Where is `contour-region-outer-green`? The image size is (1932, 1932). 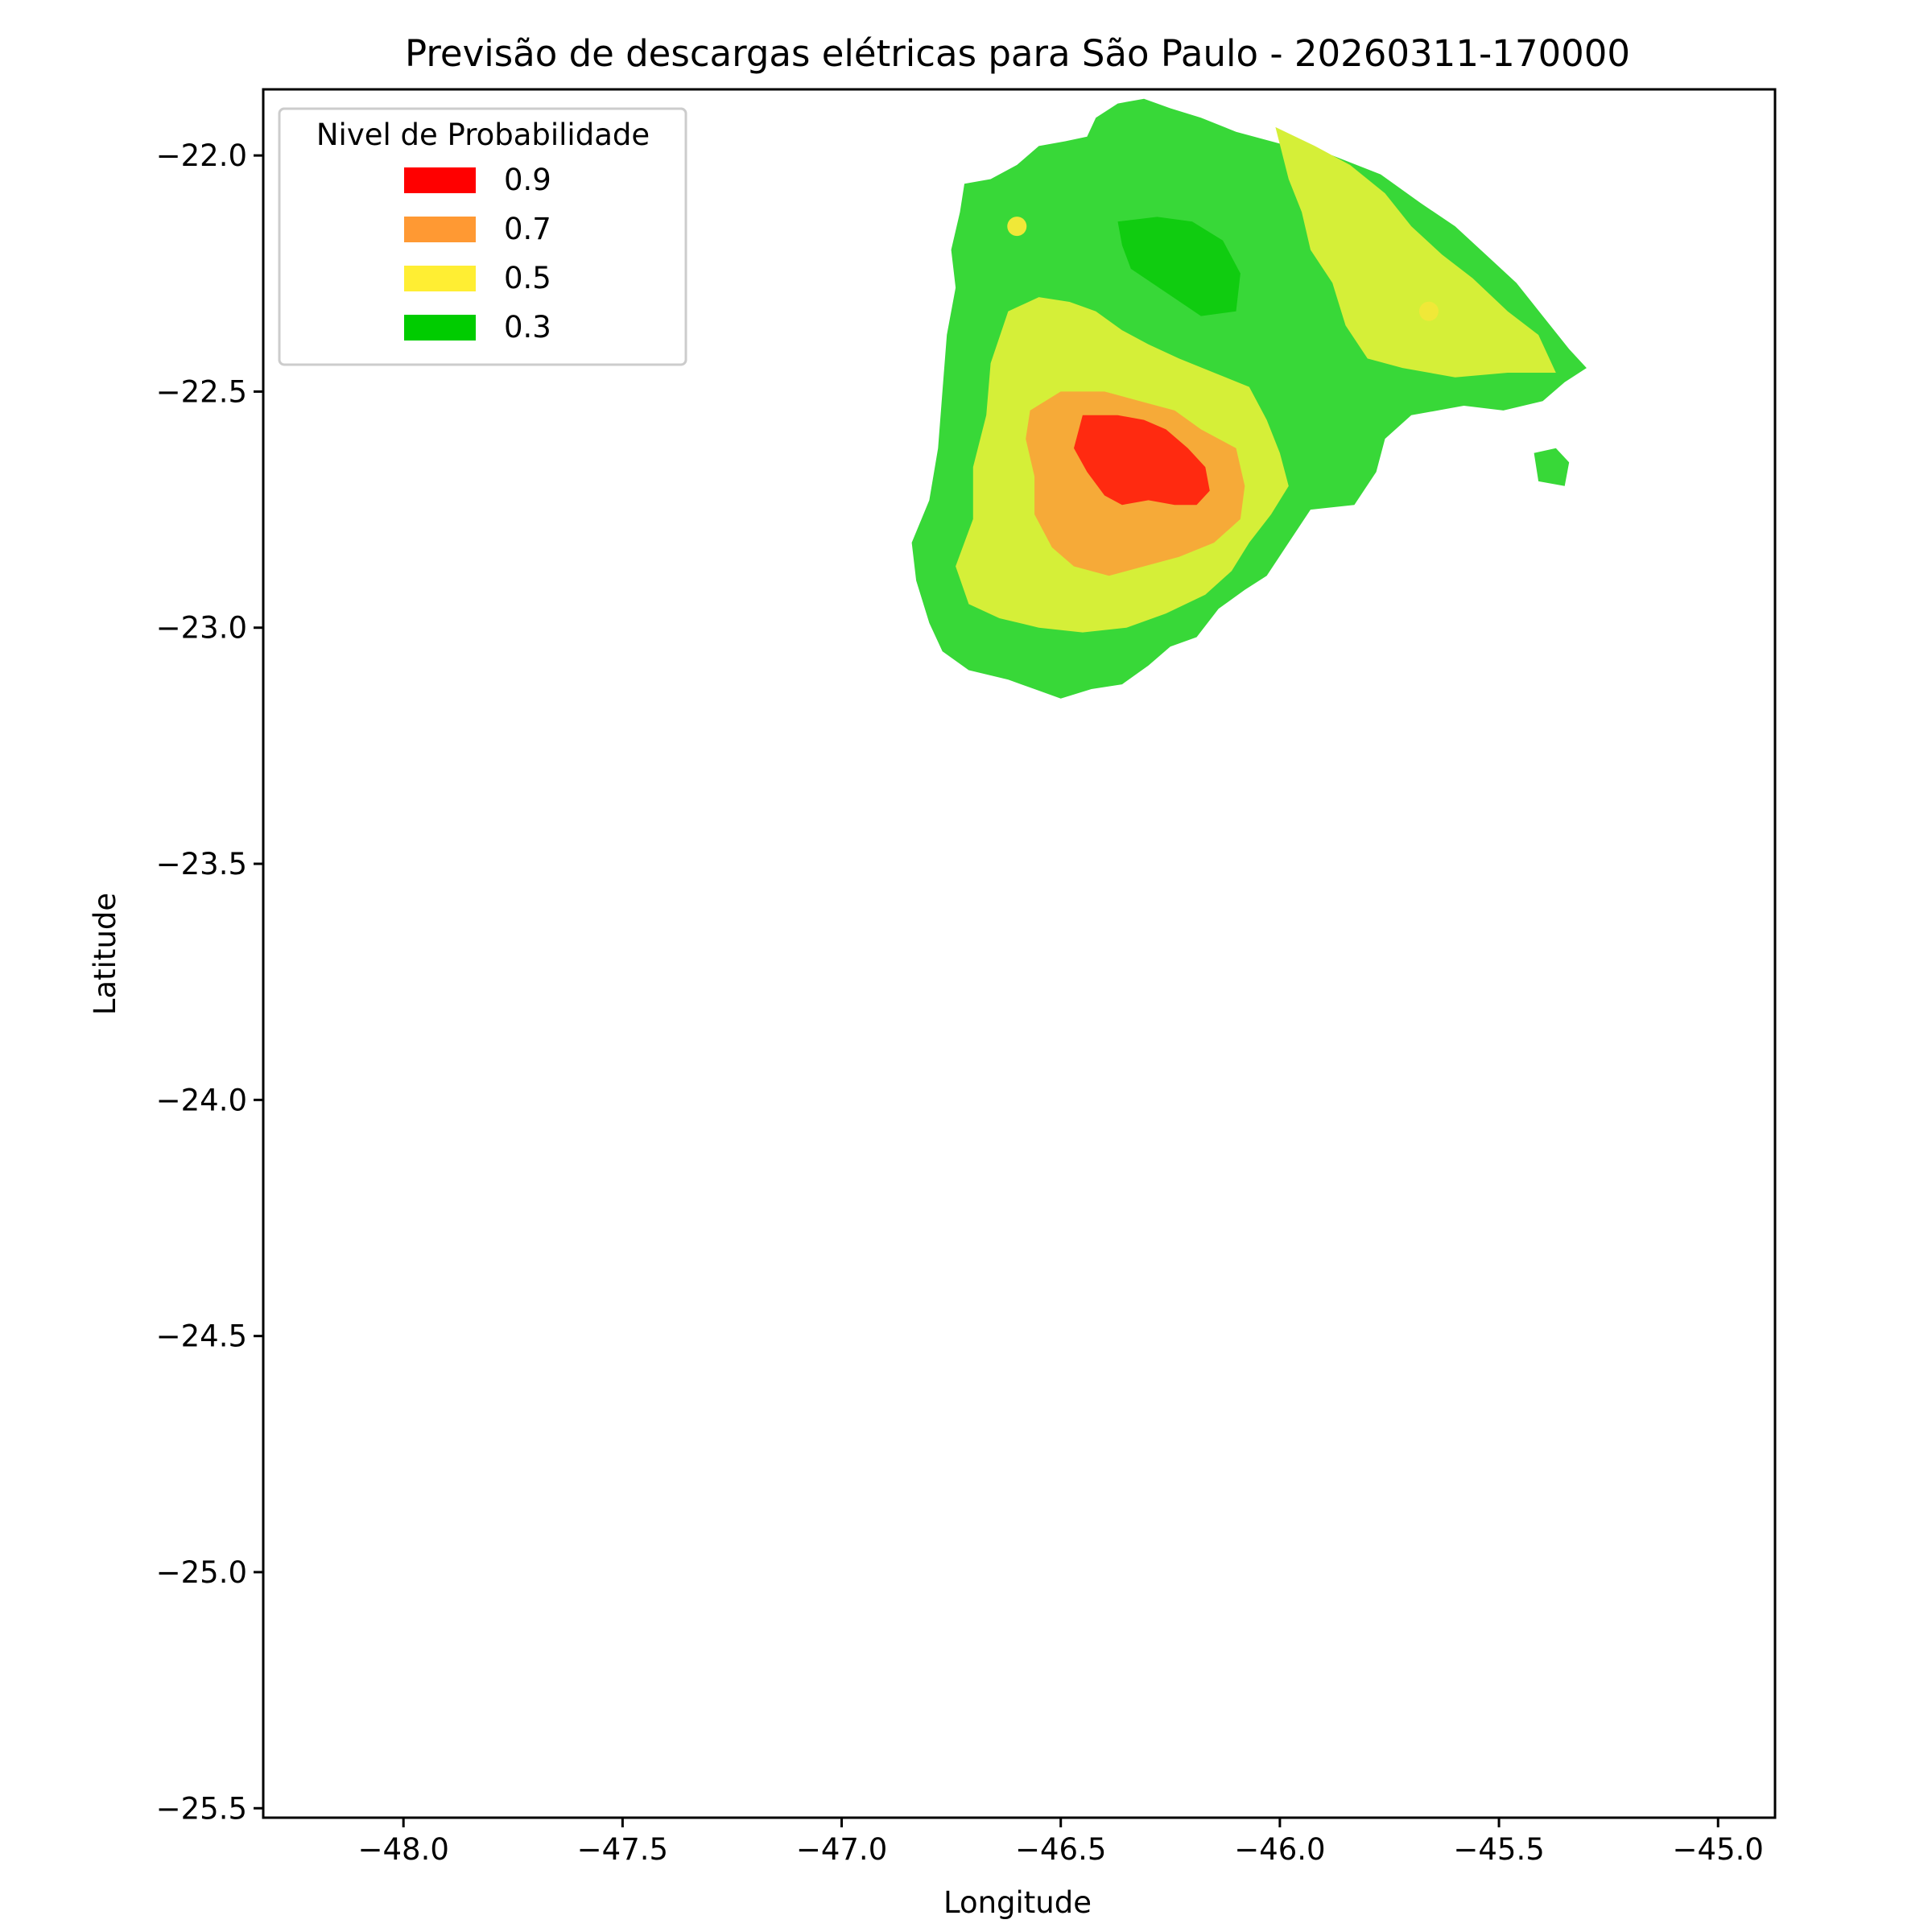 contour-region-outer-green is located at coordinates (1552, 467).